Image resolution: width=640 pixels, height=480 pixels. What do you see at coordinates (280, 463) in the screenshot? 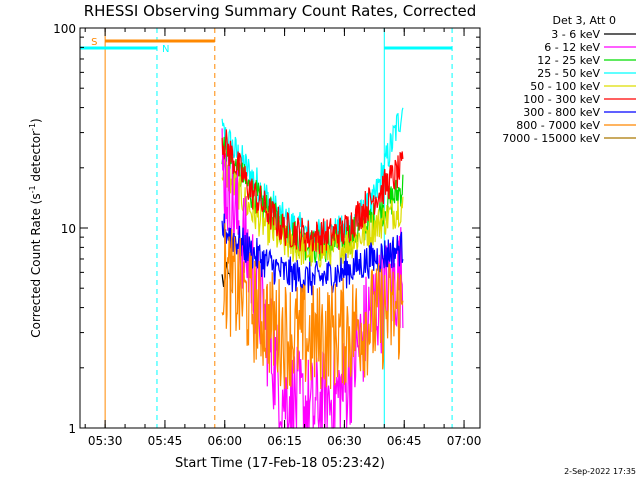
I see `x-axis-label: Start Time (17-Feb-18 05:23:42)` at bounding box center [280, 463].